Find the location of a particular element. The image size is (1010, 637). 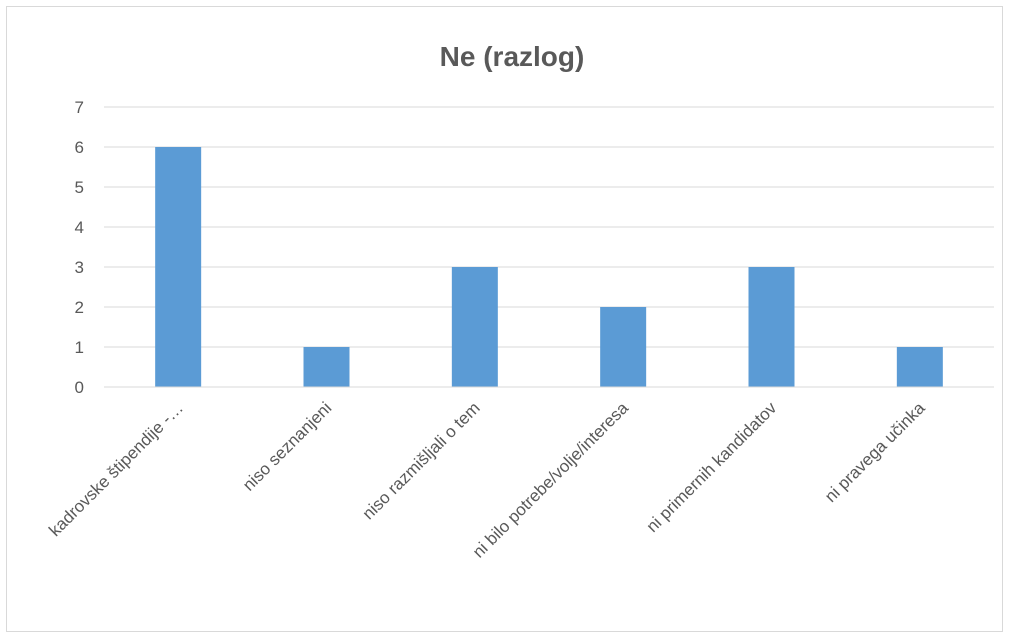

x-tick-label: niso seznanjeni is located at coordinates (287, 446).